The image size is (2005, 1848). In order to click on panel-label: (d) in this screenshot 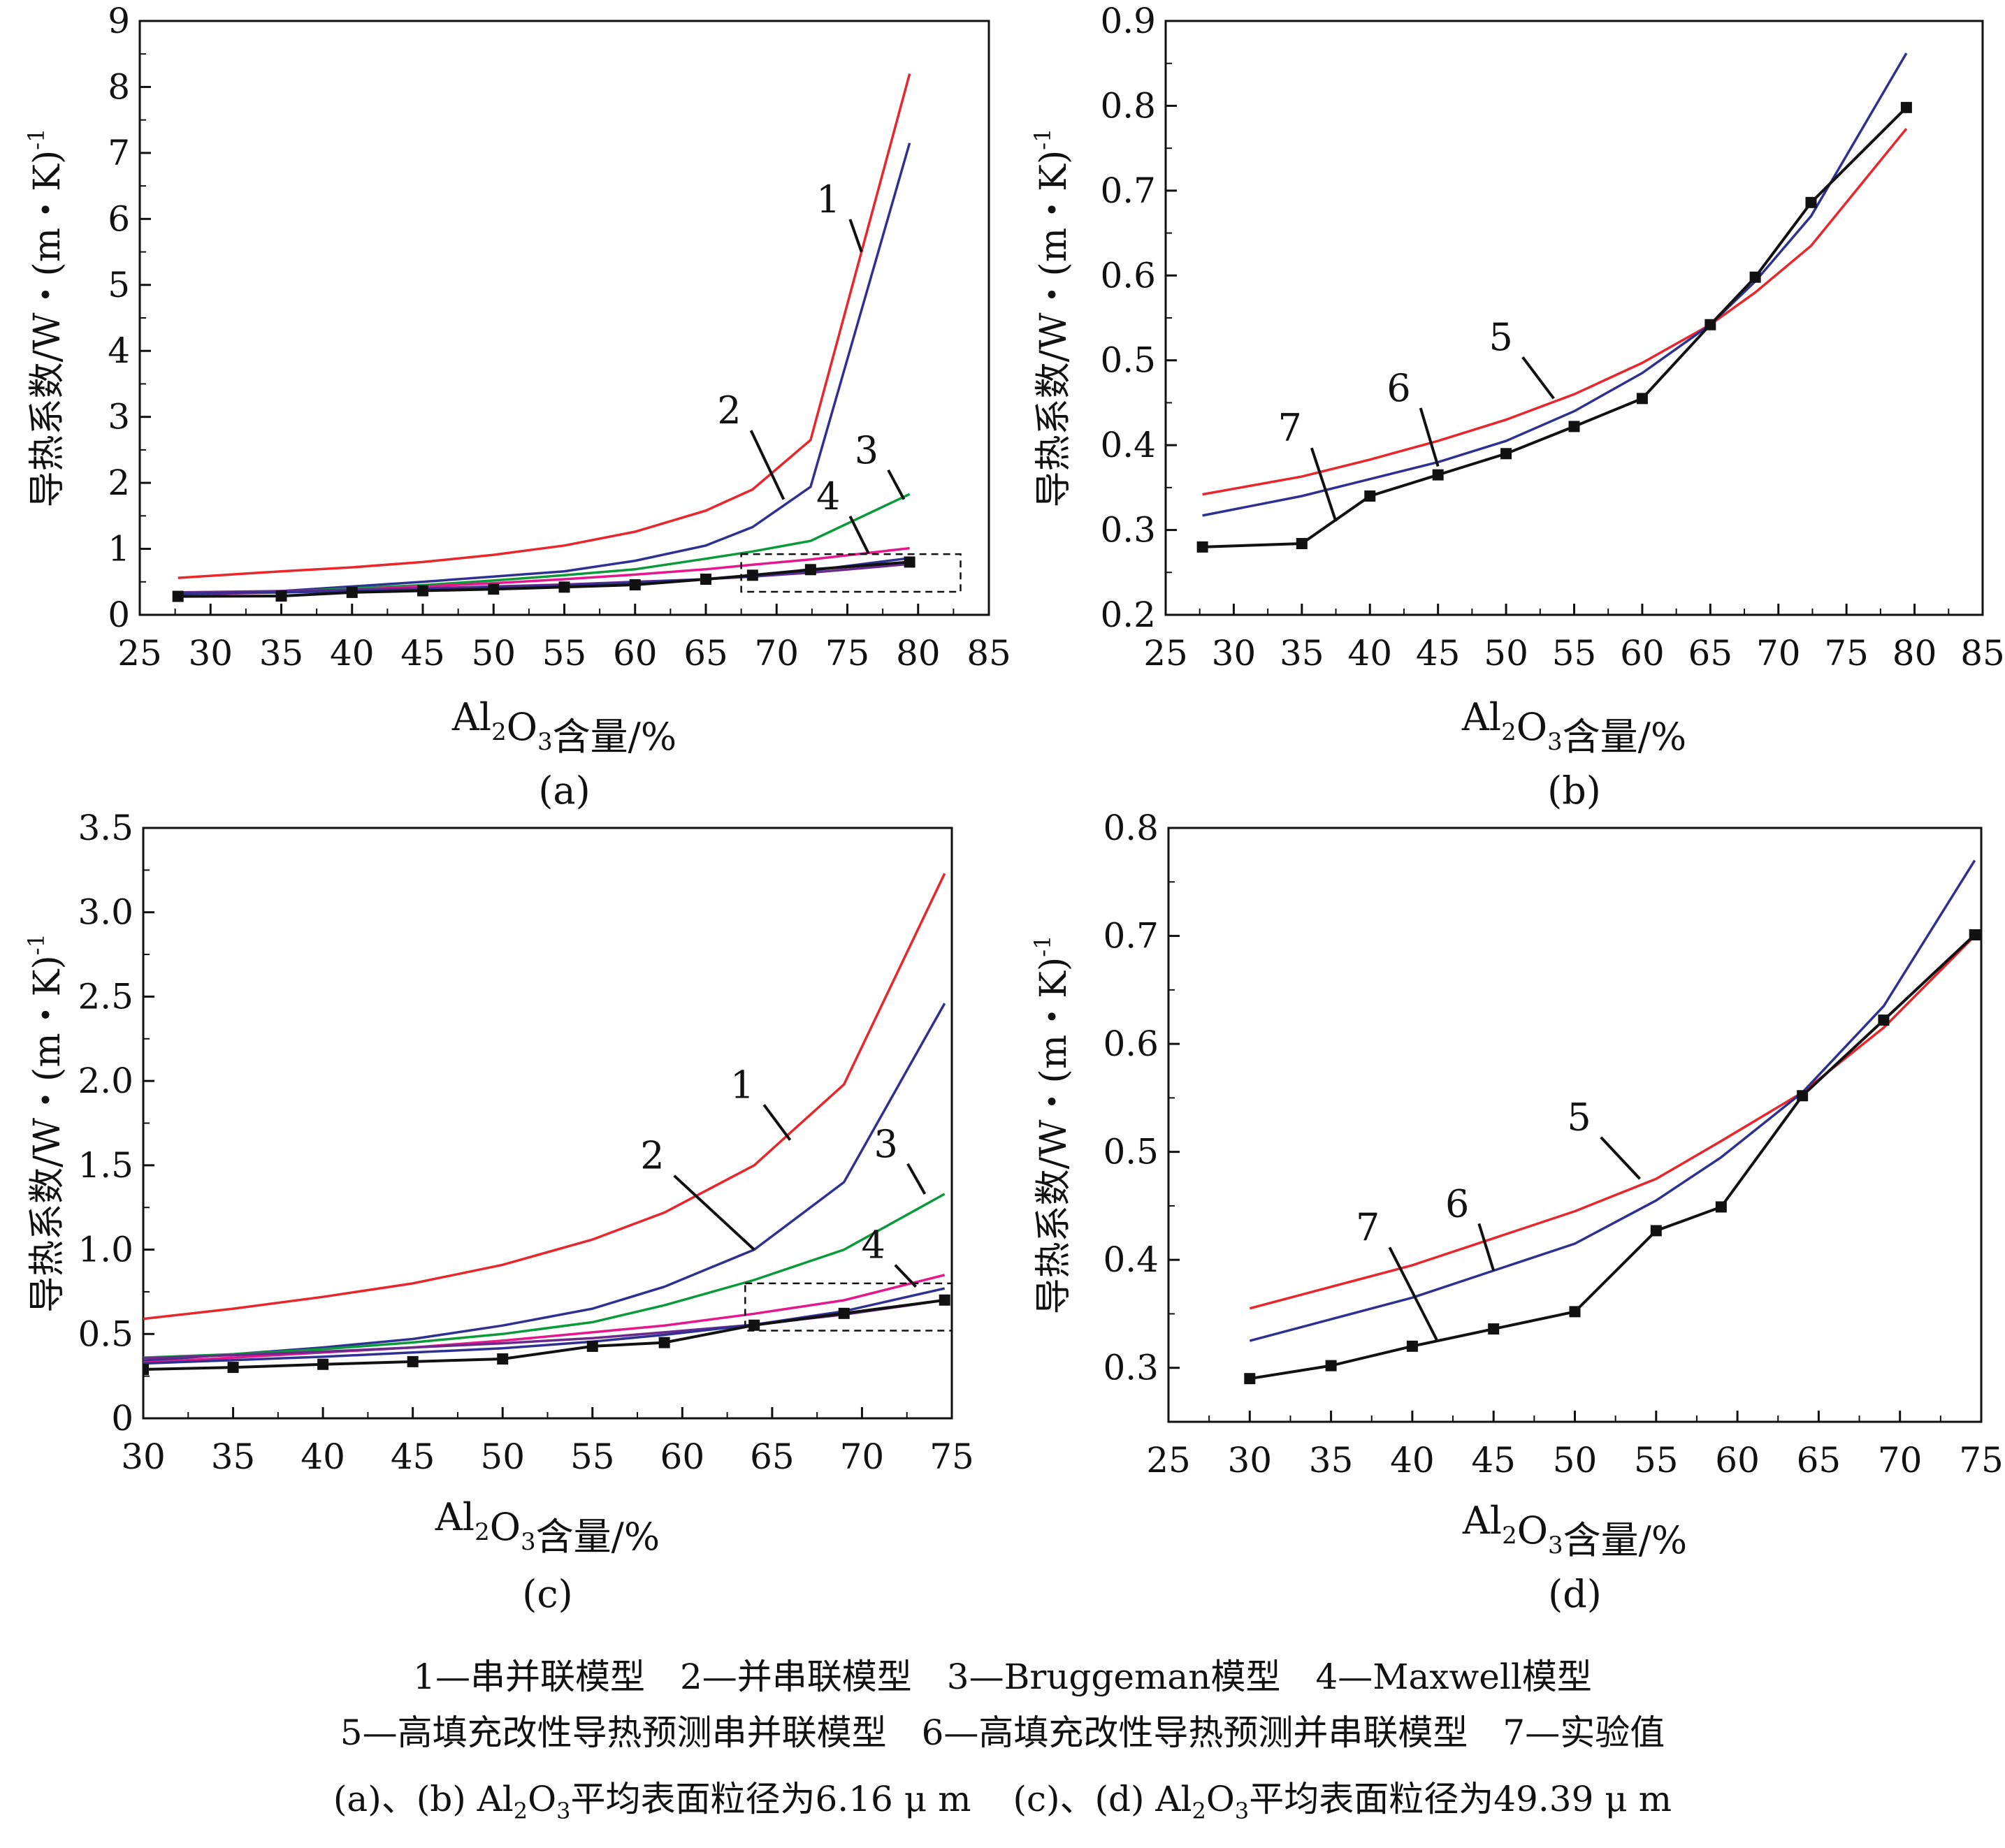, I will do `click(1575, 1594)`.